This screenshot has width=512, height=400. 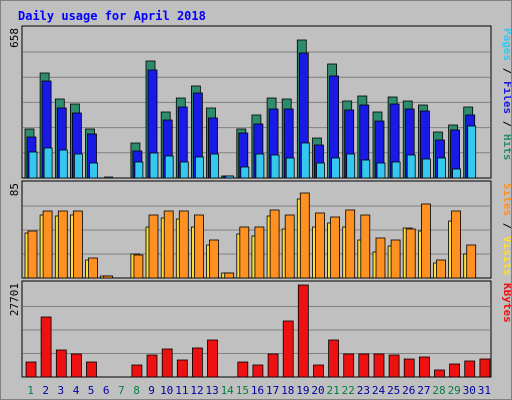 I want to click on series-label: Sites / Visits, so click(x=506, y=229).